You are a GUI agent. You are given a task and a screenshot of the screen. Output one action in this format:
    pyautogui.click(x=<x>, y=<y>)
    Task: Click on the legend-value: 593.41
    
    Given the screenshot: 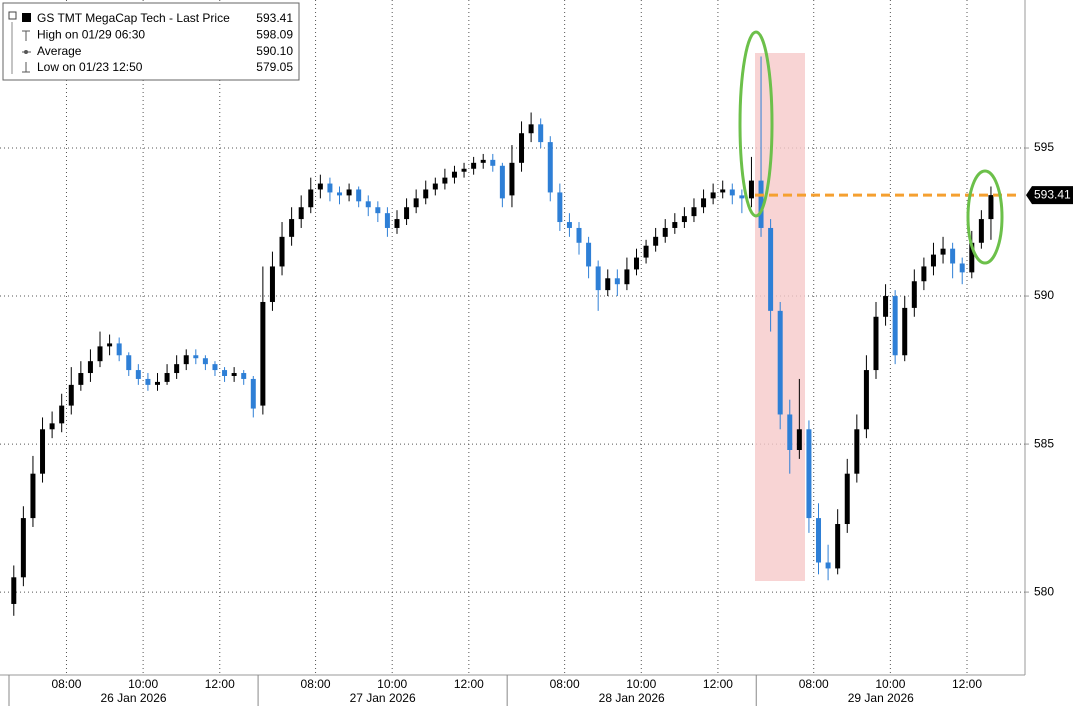 What is the action you would take?
    pyautogui.click(x=274, y=18)
    